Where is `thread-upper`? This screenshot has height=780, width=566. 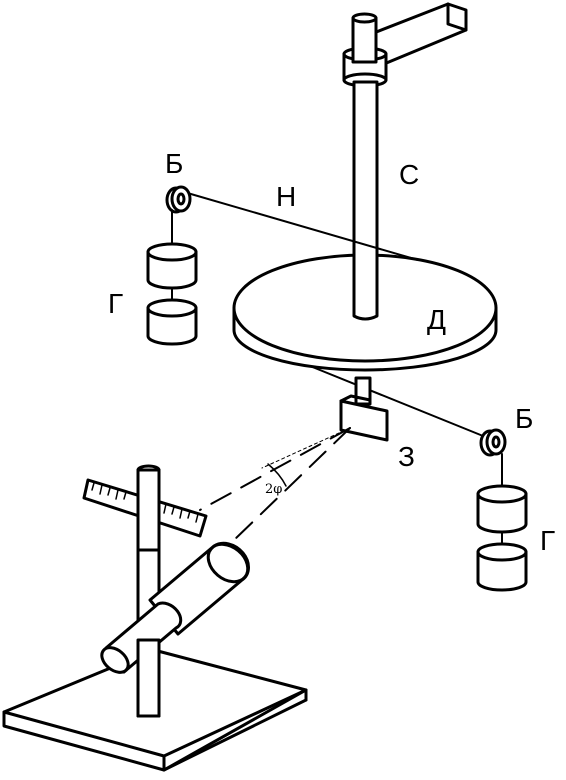
thread-upper is located at coordinates (301, 226).